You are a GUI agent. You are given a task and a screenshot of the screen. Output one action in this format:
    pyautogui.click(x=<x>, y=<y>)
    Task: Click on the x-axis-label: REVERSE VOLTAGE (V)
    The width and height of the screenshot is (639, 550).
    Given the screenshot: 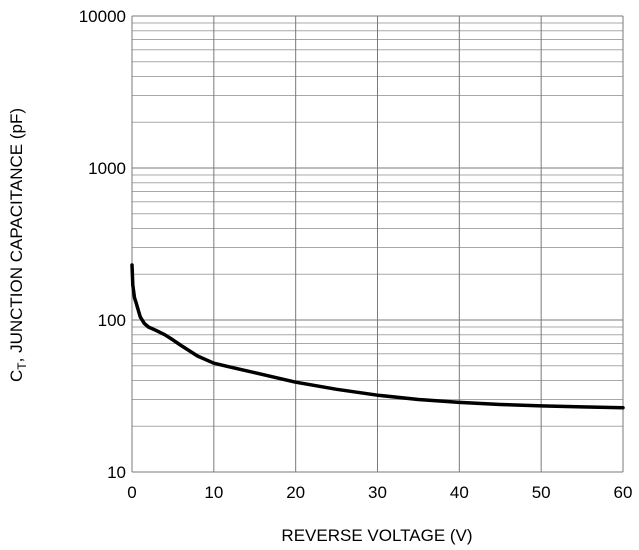 What is the action you would take?
    pyautogui.click(x=376, y=535)
    